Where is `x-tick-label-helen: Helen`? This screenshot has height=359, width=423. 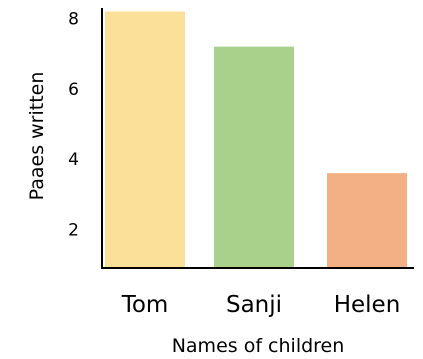
x-tick-label-helen: Helen is located at coordinates (367, 305).